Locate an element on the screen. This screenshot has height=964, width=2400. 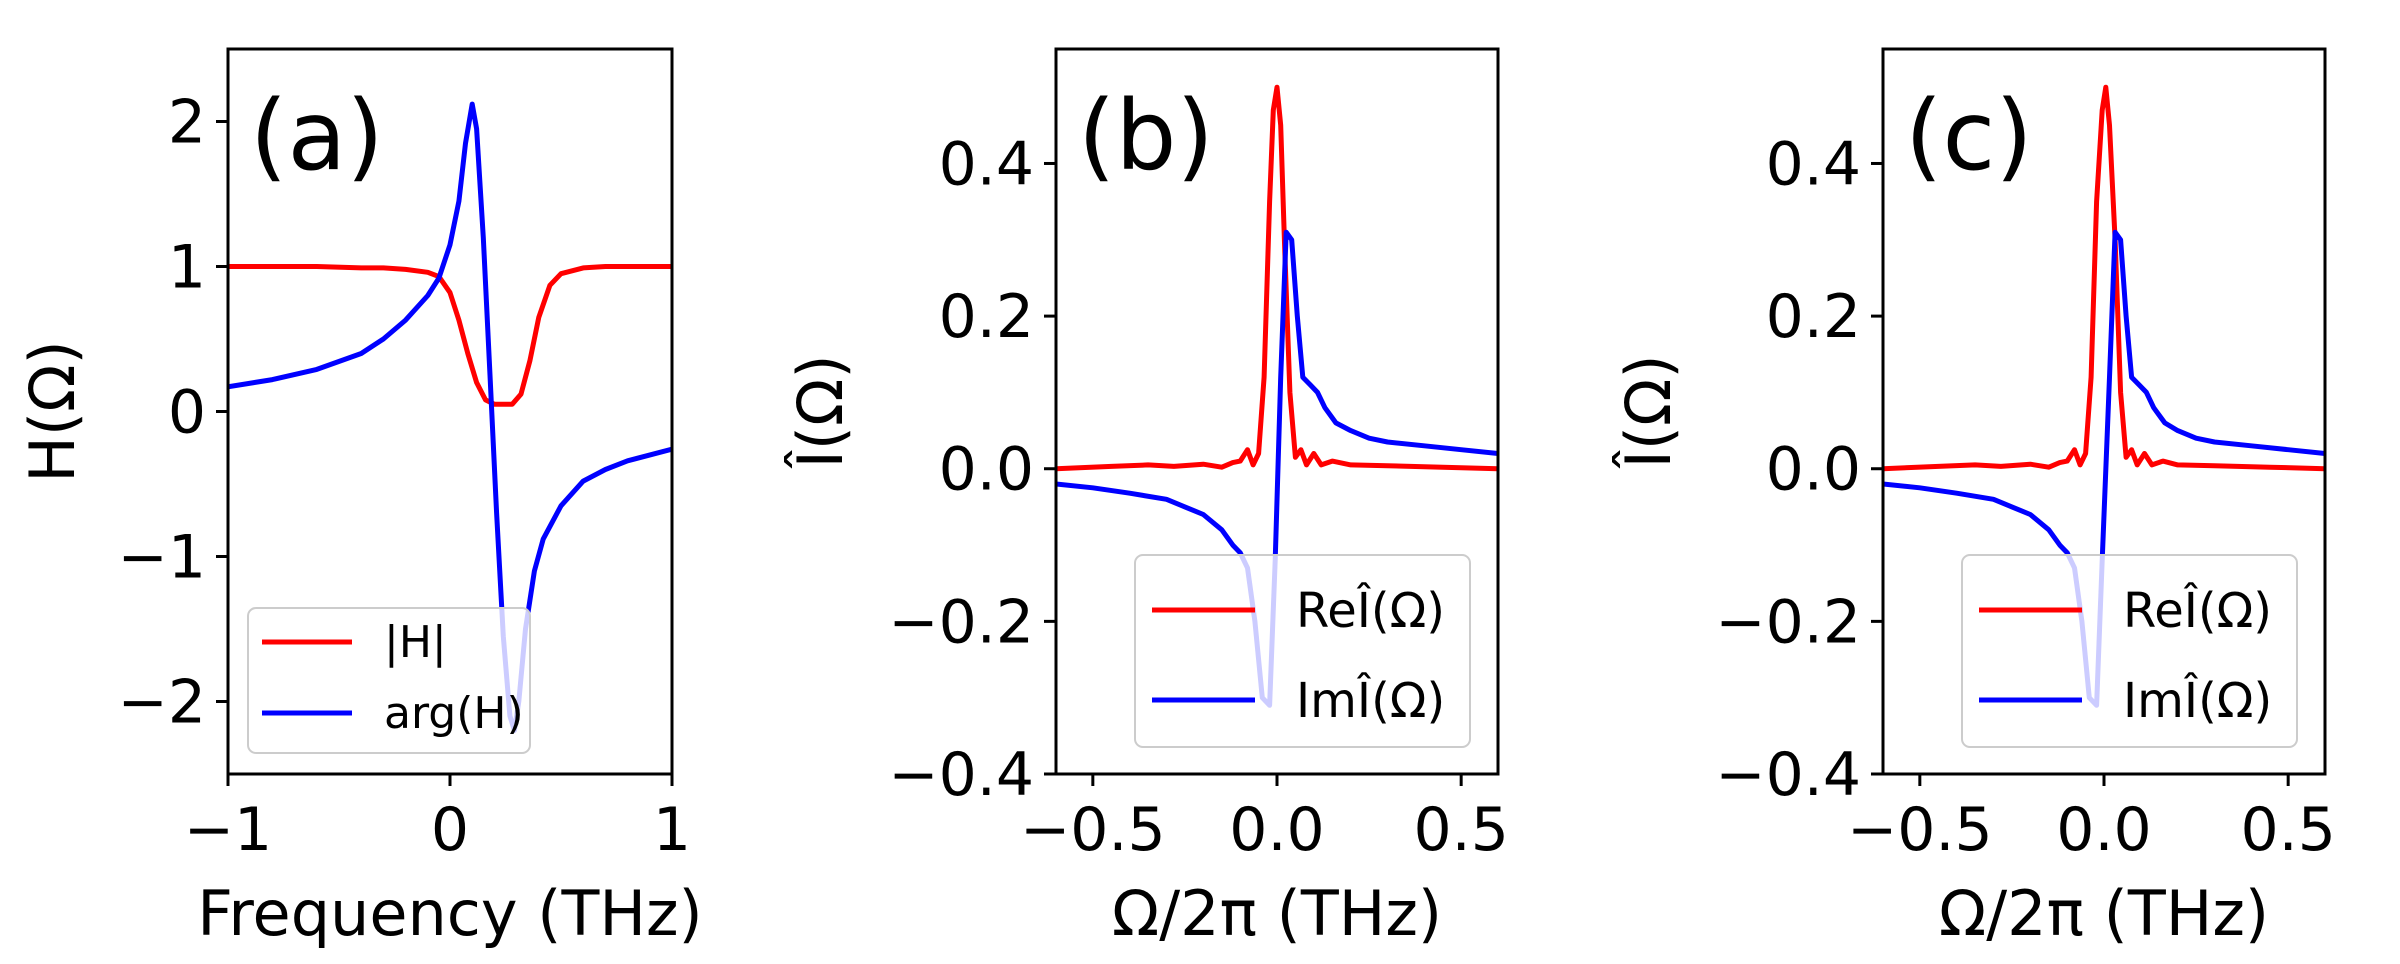
y-tick-label: 2 is located at coordinates (187, 123).